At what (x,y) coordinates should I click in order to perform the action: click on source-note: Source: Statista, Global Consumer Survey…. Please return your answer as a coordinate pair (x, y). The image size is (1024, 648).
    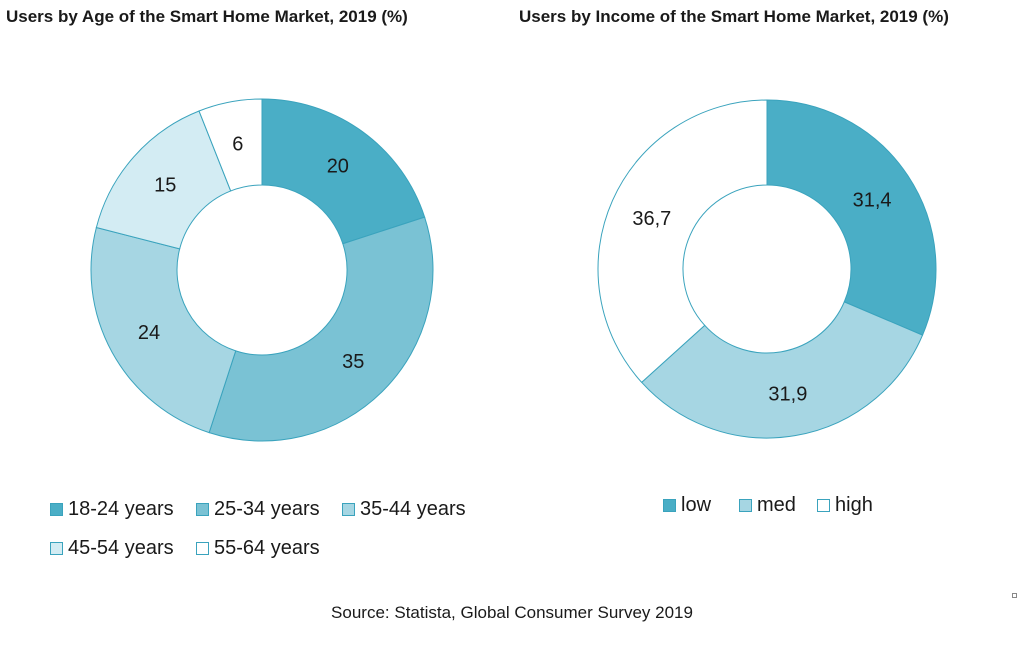
    Looking at the image, I should click on (512, 612).